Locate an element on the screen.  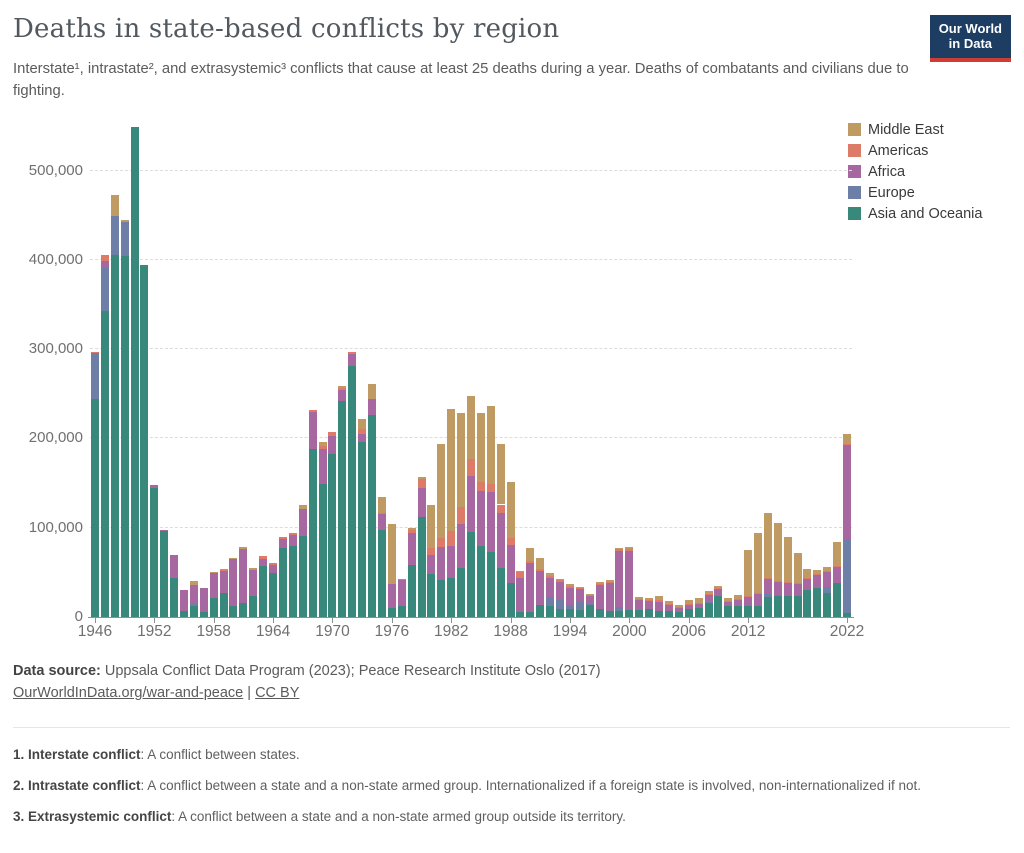
bar-1968-americas is located at coordinates (312, 410).